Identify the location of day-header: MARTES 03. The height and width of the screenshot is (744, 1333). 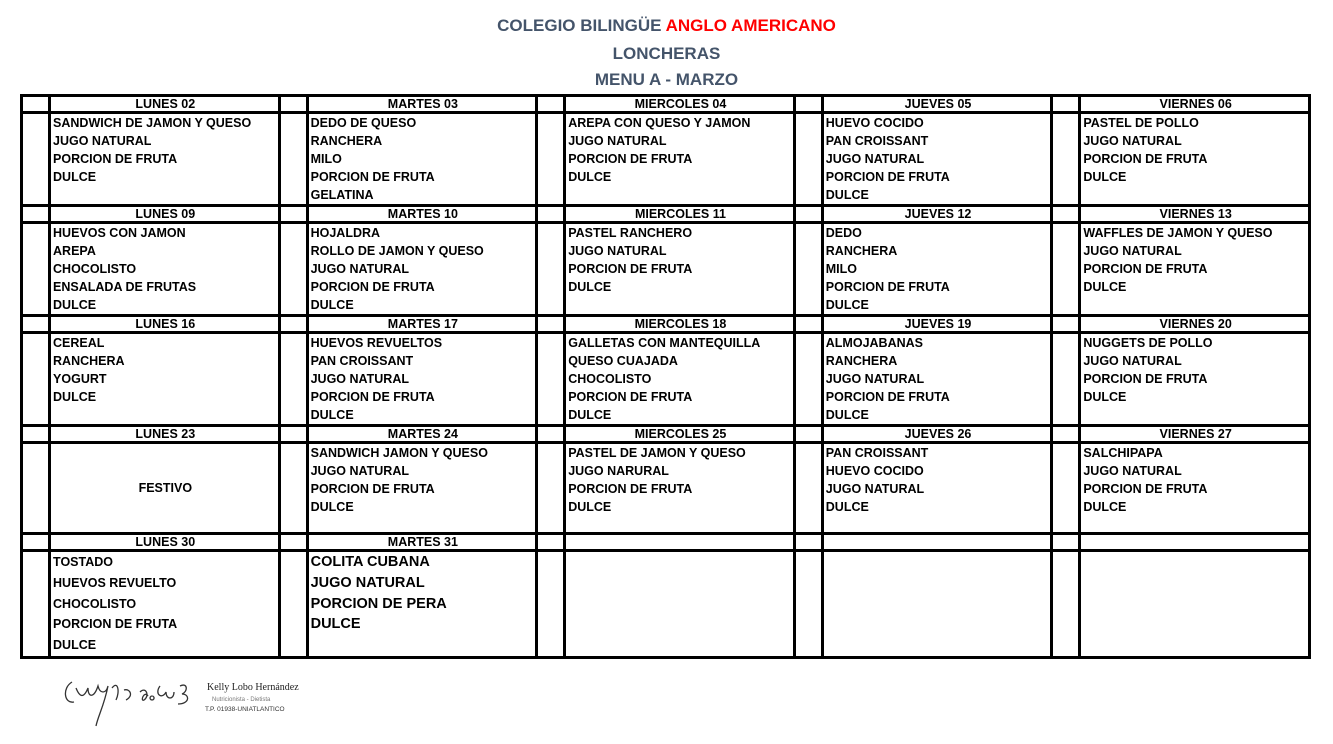
(422, 104).